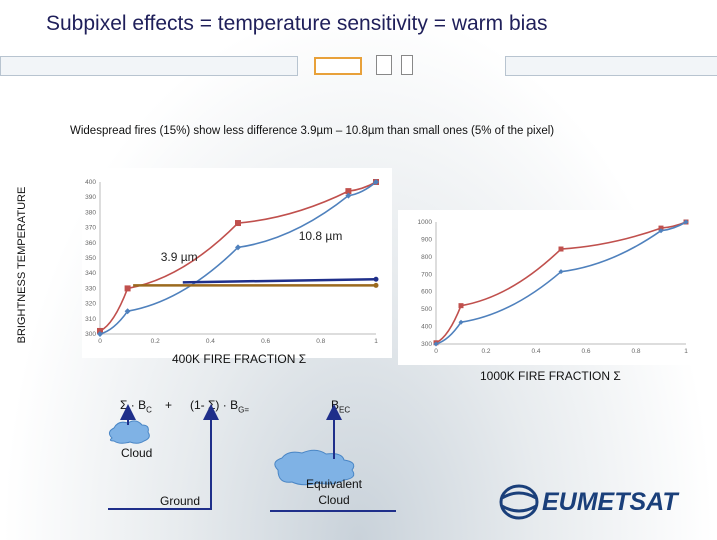 The height and width of the screenshot is (540, 717). Describe the element at coordinates (239, 359) in the screenshot. I see `chart-400k-xlabel: 400K FIRE FRACTION Σ` at that location.